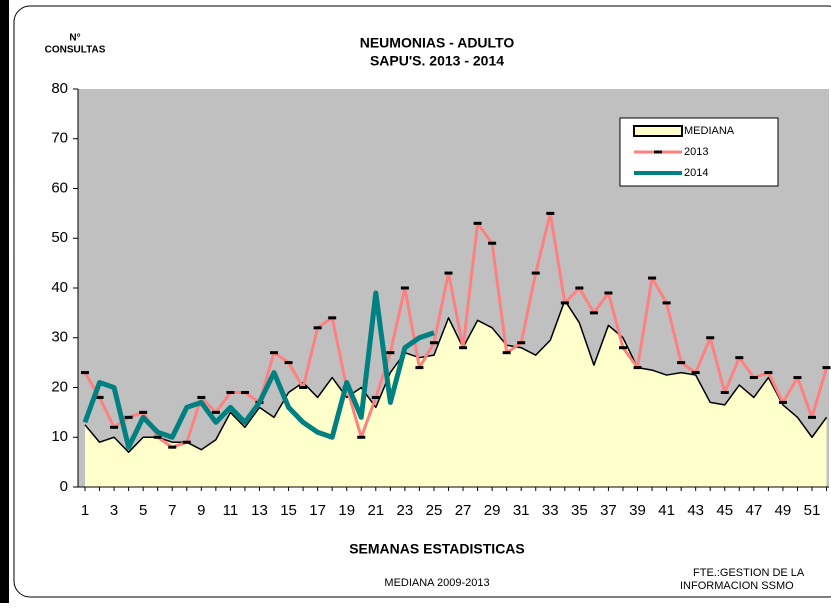  I want to click on frame-strip, so click(4, 301).